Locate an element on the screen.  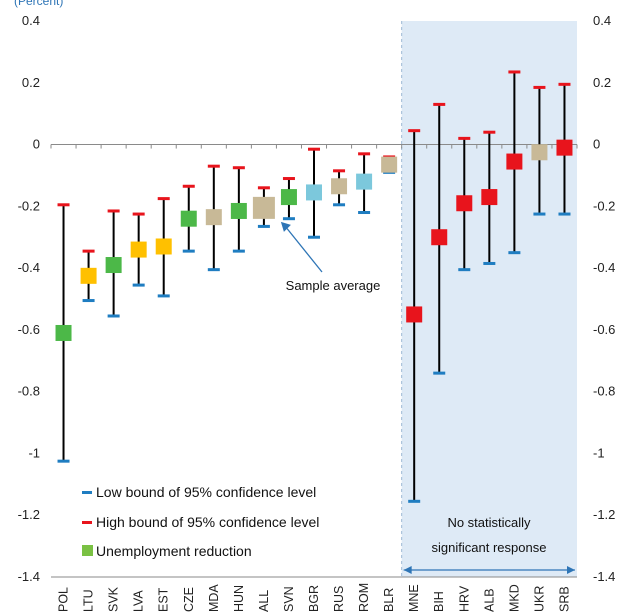
category-label: LVA is located at coordinates (139, 601).